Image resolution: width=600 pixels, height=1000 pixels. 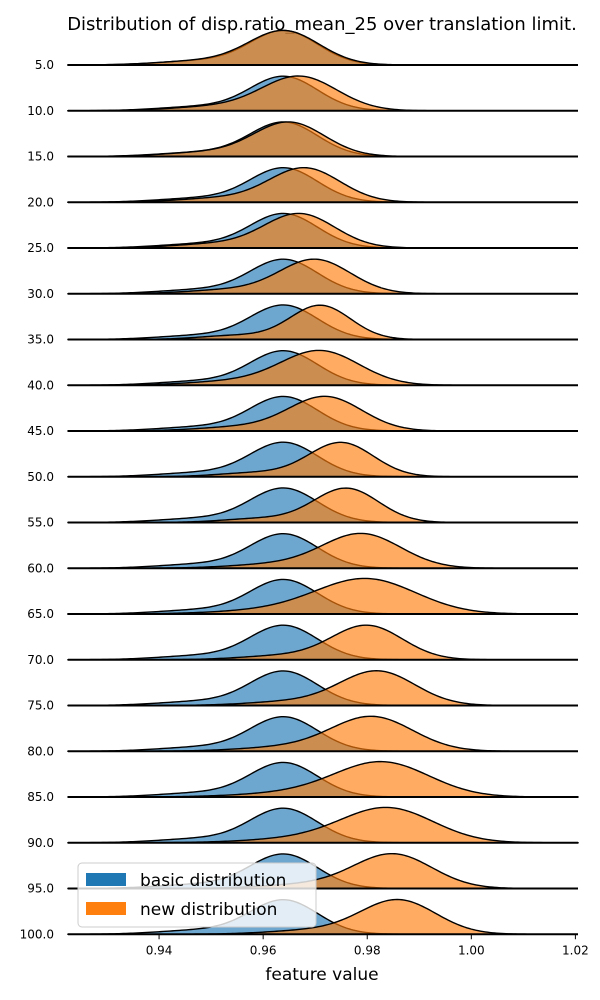 I want to click on ridge-row: 75.0, so click(x=302, y=691).